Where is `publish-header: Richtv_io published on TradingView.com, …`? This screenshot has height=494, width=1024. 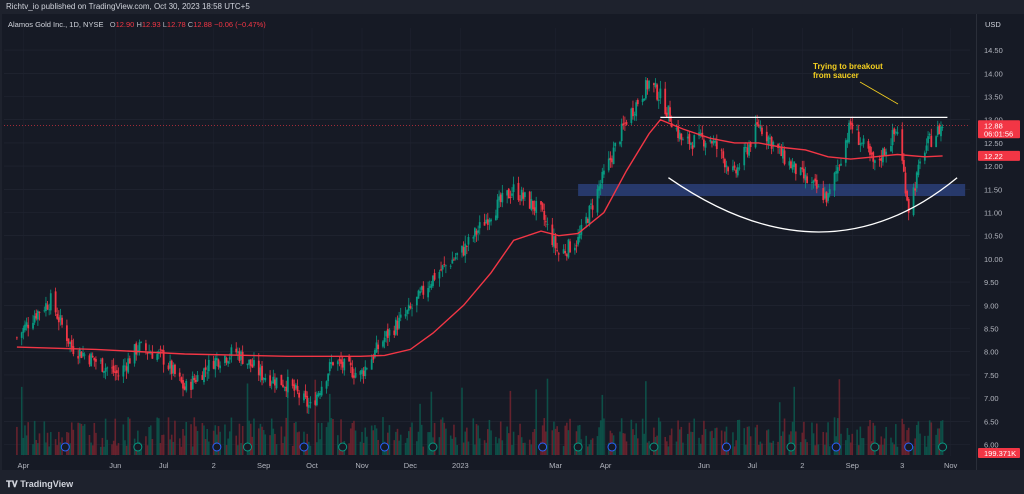 publish-header: Richtv_io published on TradingView.com, … is located at coordinates (512, 7).